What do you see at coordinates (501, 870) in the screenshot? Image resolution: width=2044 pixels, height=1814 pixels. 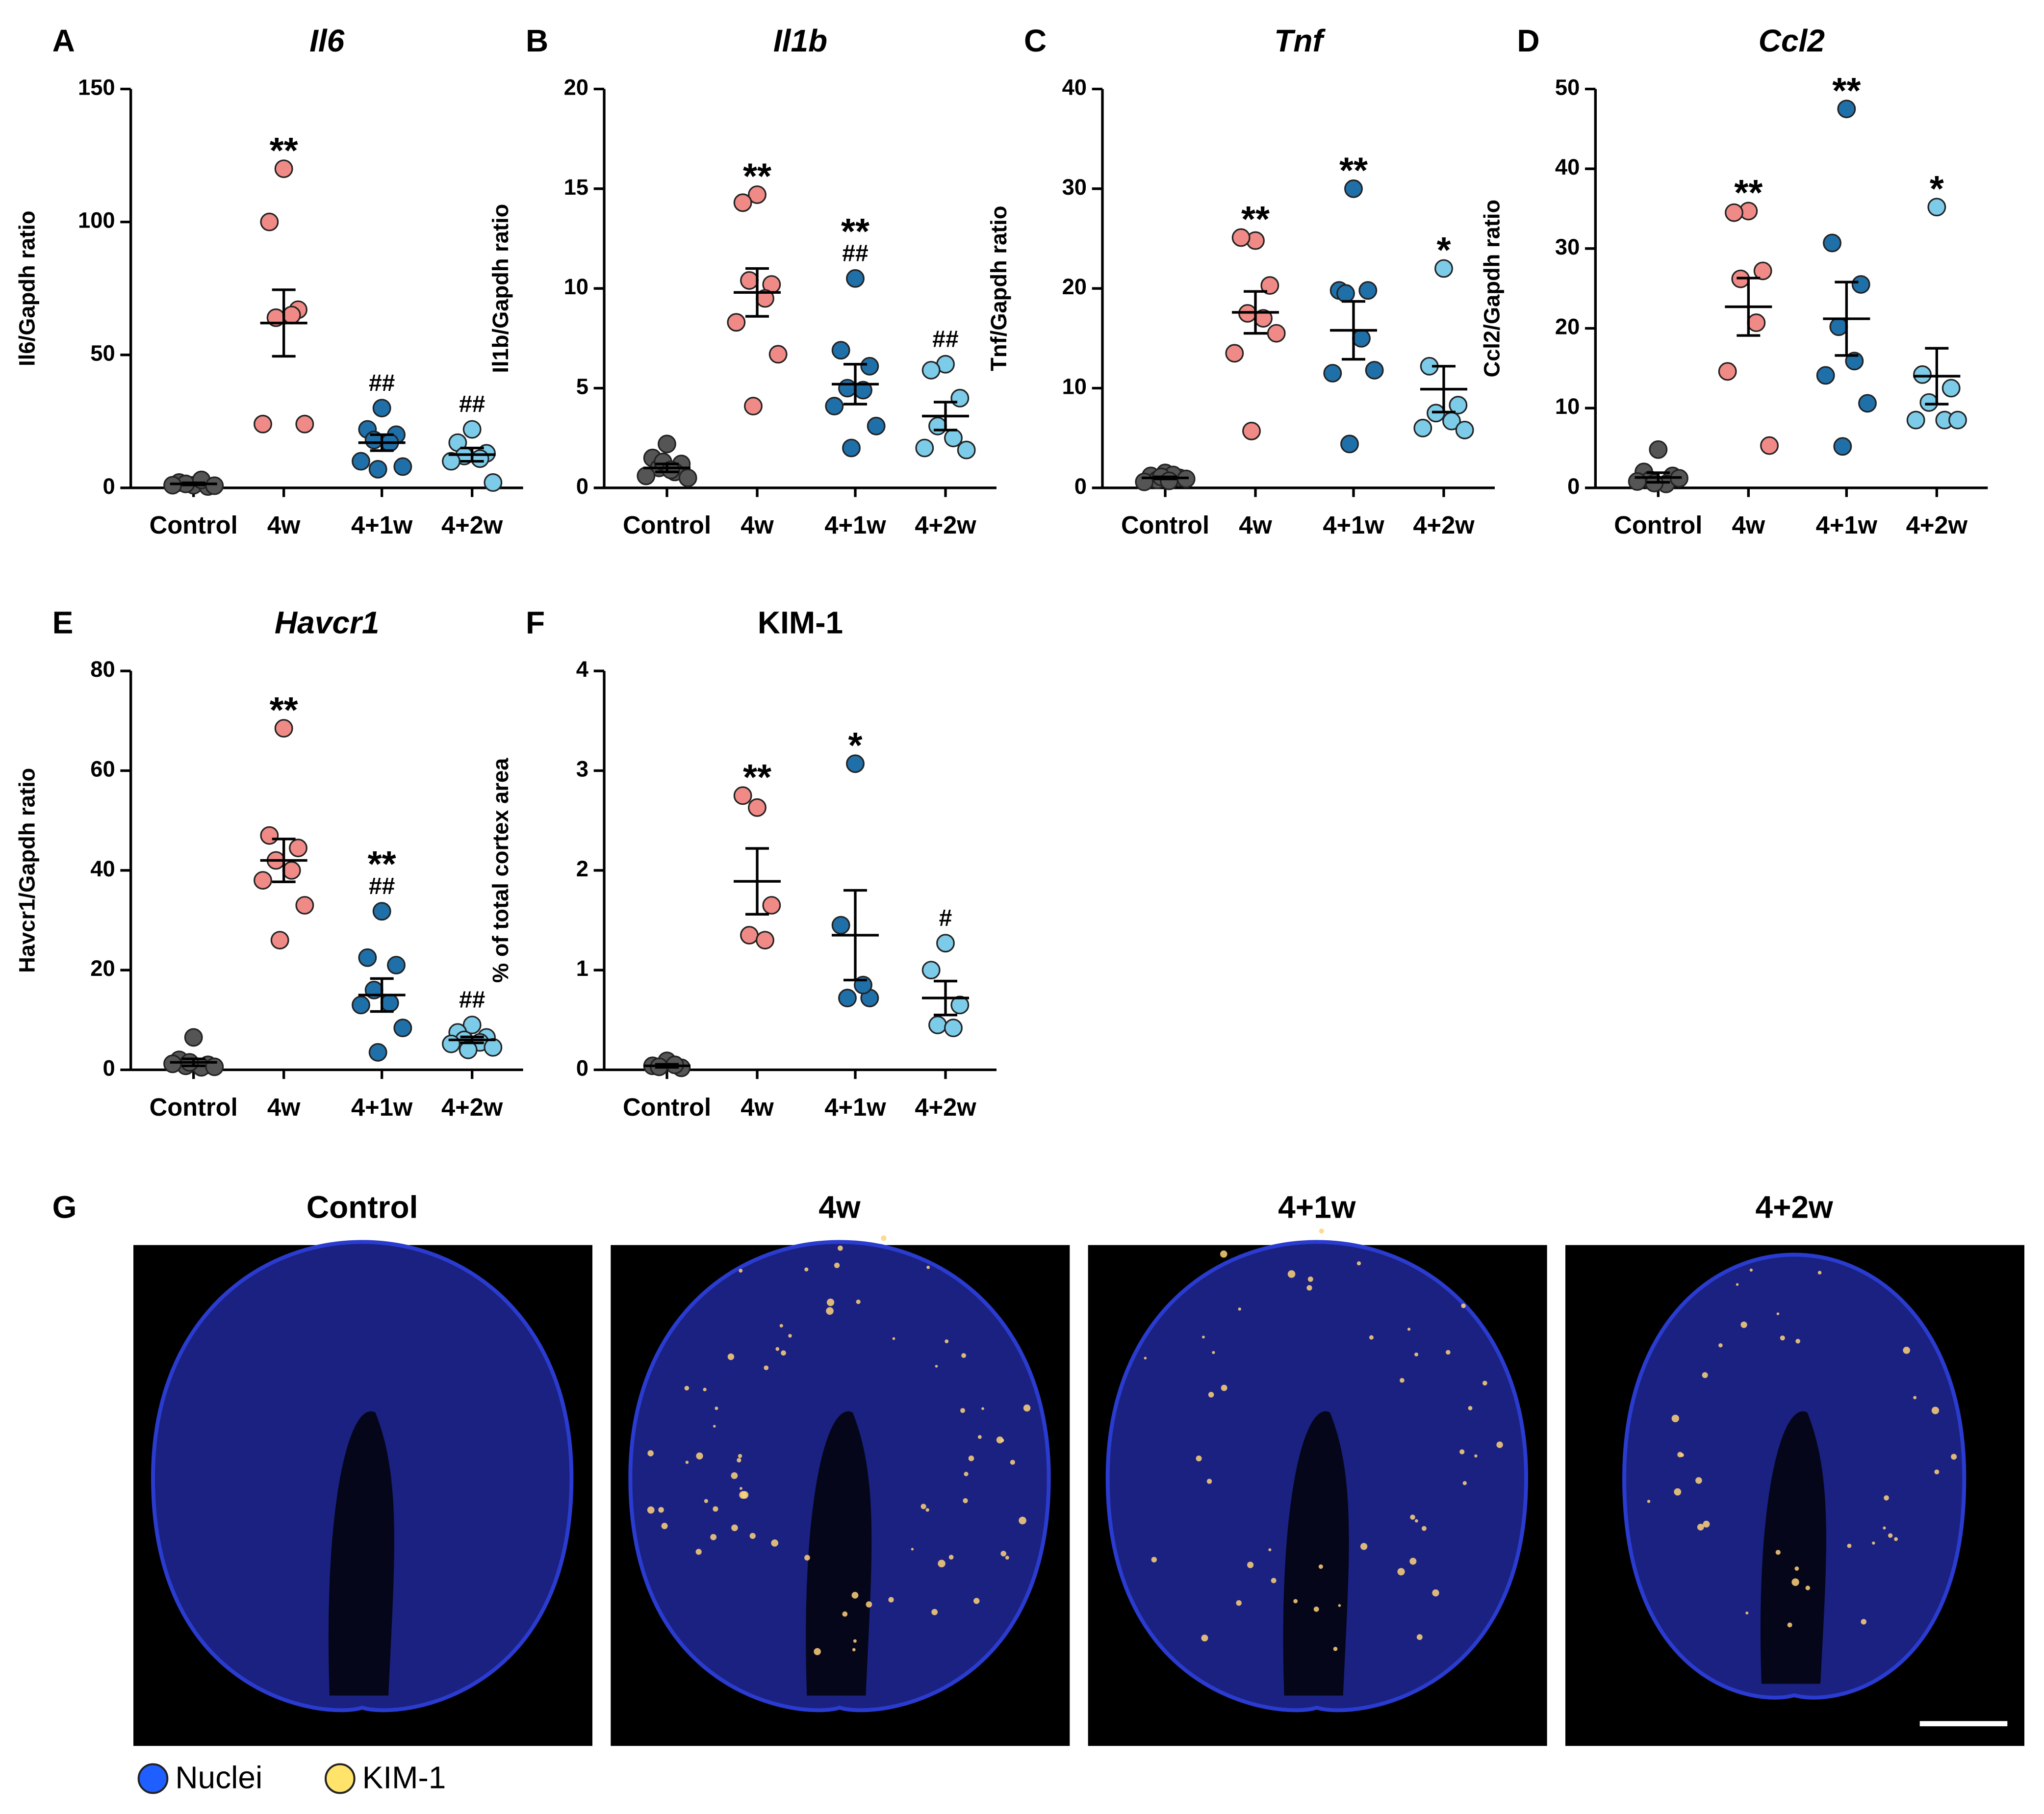 I see `y-axis-label: % of total cortex area` at bounding box center [501, 870].